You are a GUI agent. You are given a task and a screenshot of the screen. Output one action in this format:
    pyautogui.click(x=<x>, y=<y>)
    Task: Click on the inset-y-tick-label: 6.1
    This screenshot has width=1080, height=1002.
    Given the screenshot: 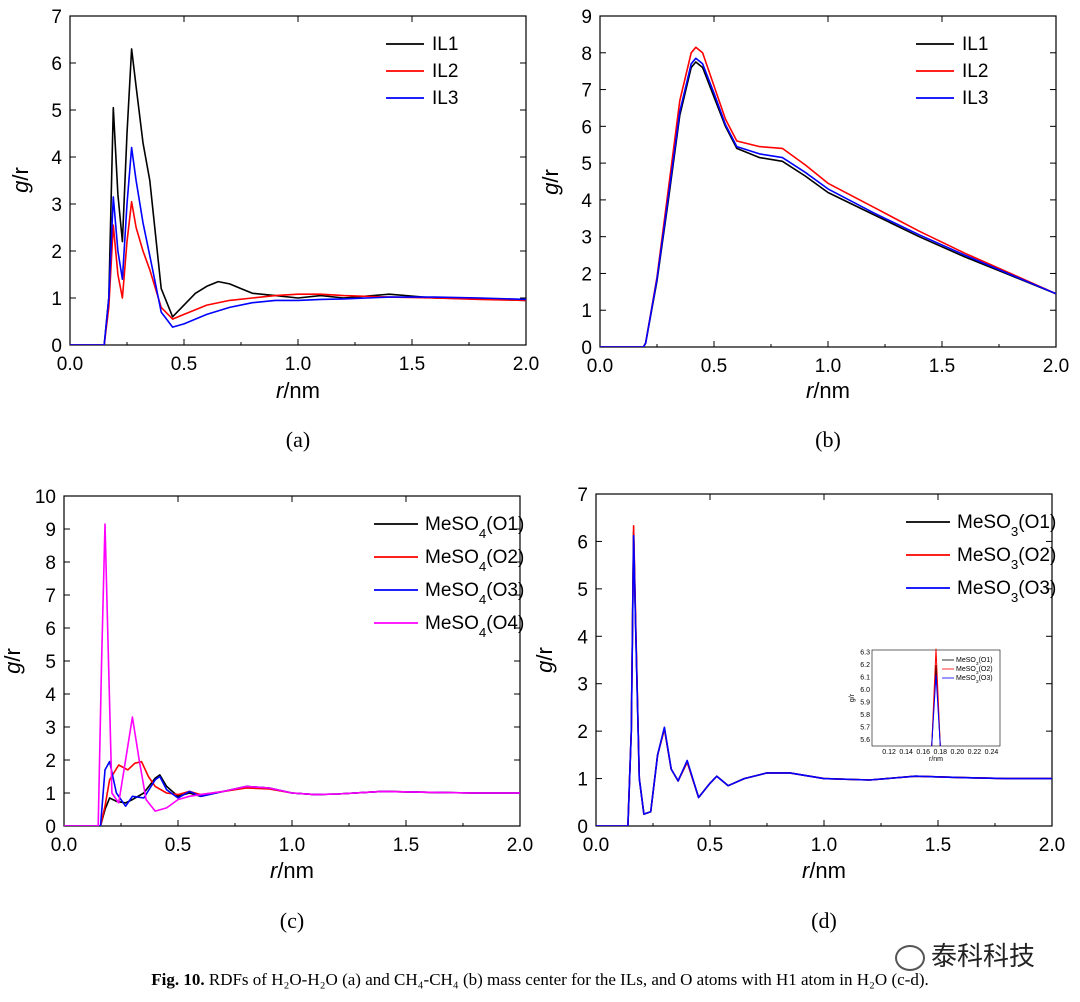 What is the action you would take?
    pyautogui.click(x=865, y=677)
    